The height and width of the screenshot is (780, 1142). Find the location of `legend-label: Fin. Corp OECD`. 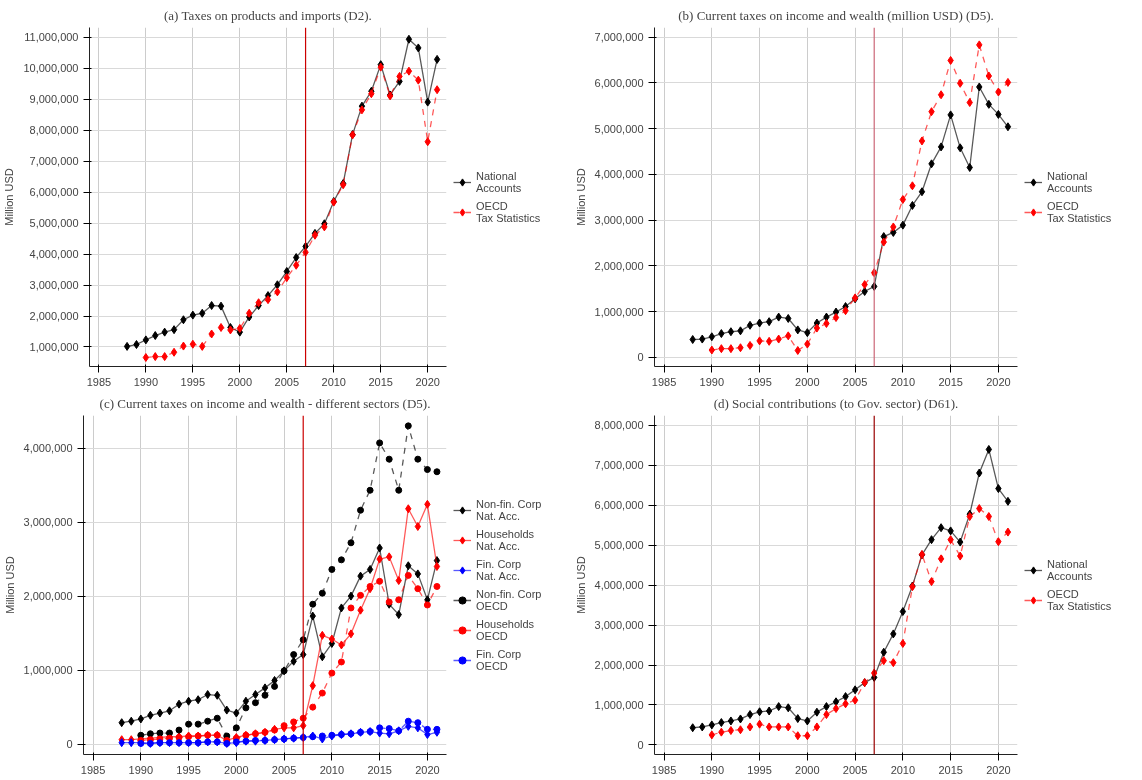

legend-label: Fin. Corp OECD is located at coordinates (499, 659).